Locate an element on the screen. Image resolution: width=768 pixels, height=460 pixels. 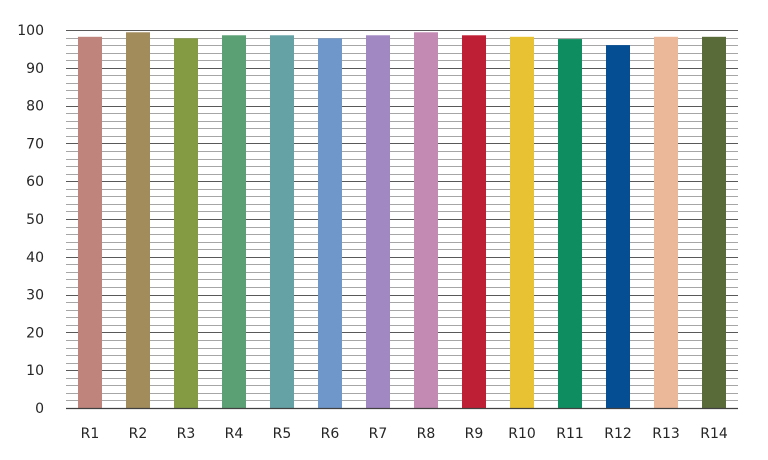
y-tick-labels: 0 10 20 30 40 50 60 70 80 90 100 is located at coordinates (30, 220).